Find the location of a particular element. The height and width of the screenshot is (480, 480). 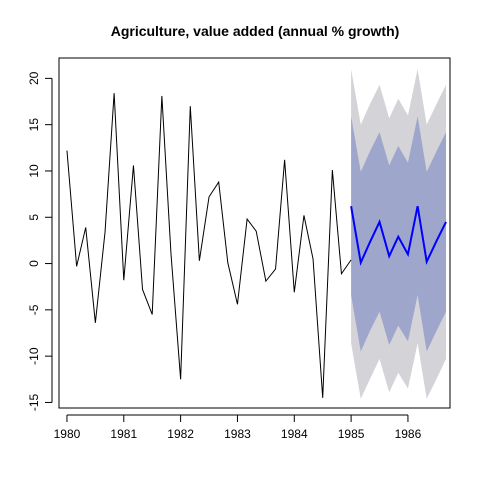

y-tick-label: 10 is located at coordinates (34, 171).